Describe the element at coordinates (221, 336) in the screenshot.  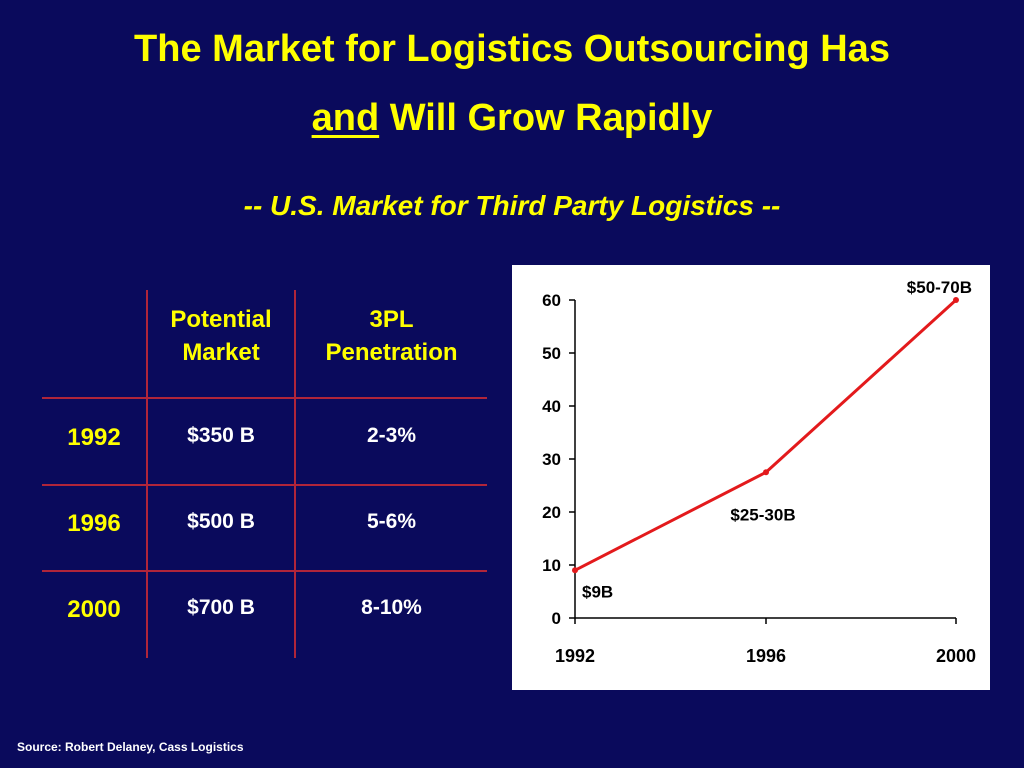
I see `header-potential-market: Potential Market` at that location.